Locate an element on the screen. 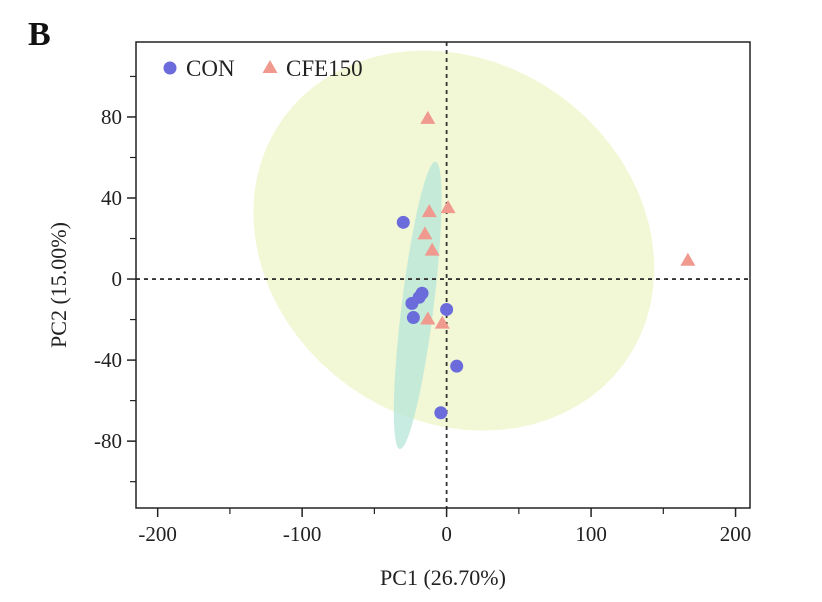 This screenshot has width=822, height=602. panel-label: B is located at coordinates (39, 34).